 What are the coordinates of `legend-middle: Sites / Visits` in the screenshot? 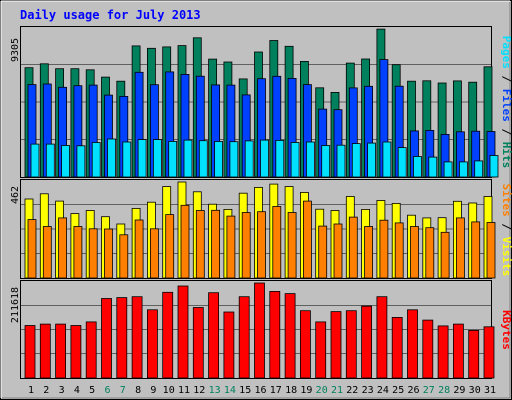 It's located at (506, 230).